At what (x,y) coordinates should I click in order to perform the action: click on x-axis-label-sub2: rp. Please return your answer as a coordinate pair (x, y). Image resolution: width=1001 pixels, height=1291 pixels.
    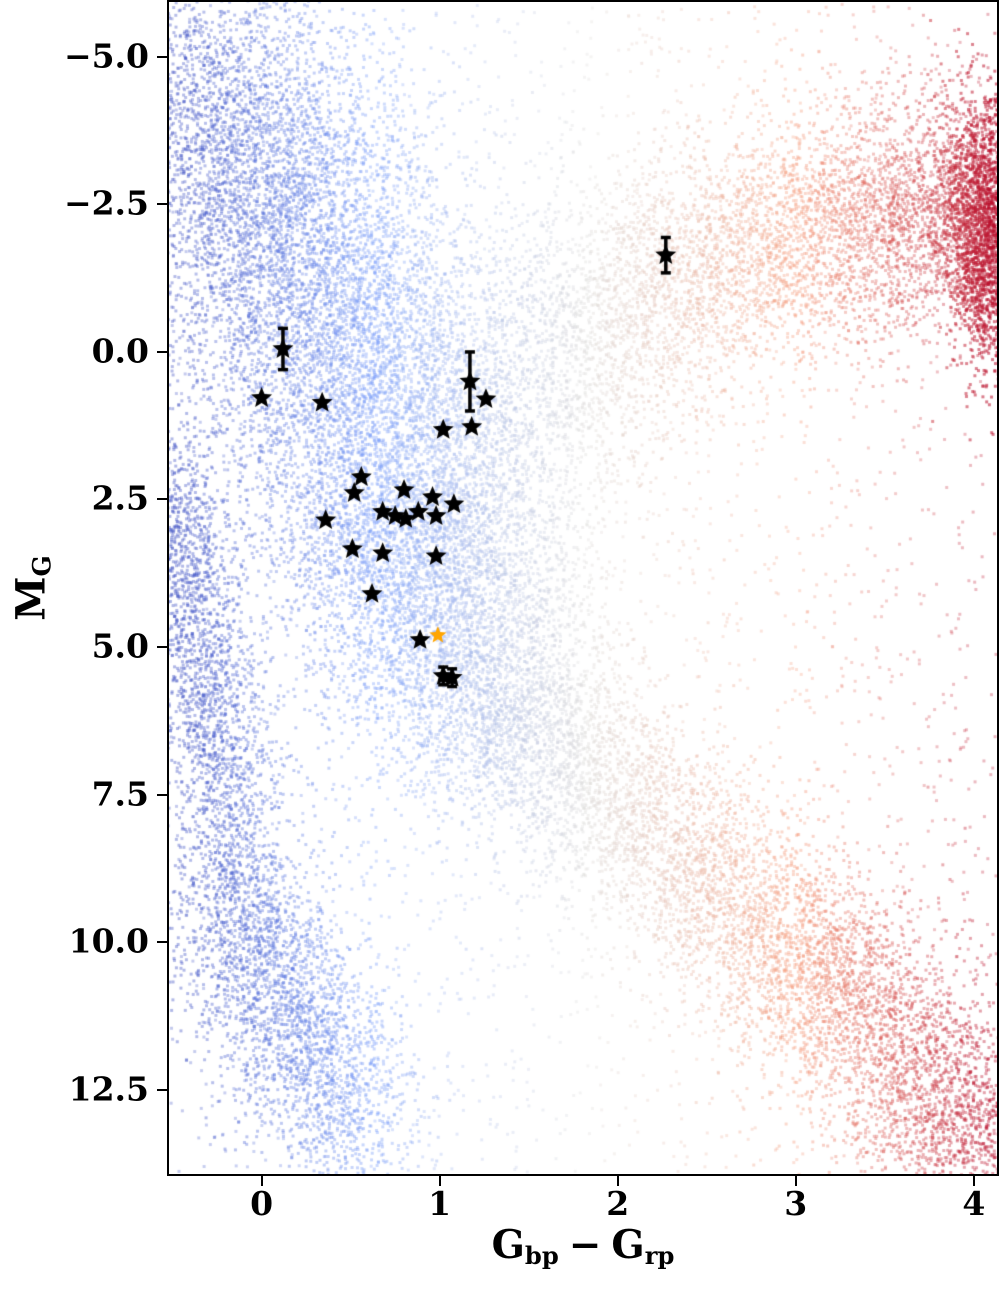
    Looking at the image, I should click on (659, 1256).